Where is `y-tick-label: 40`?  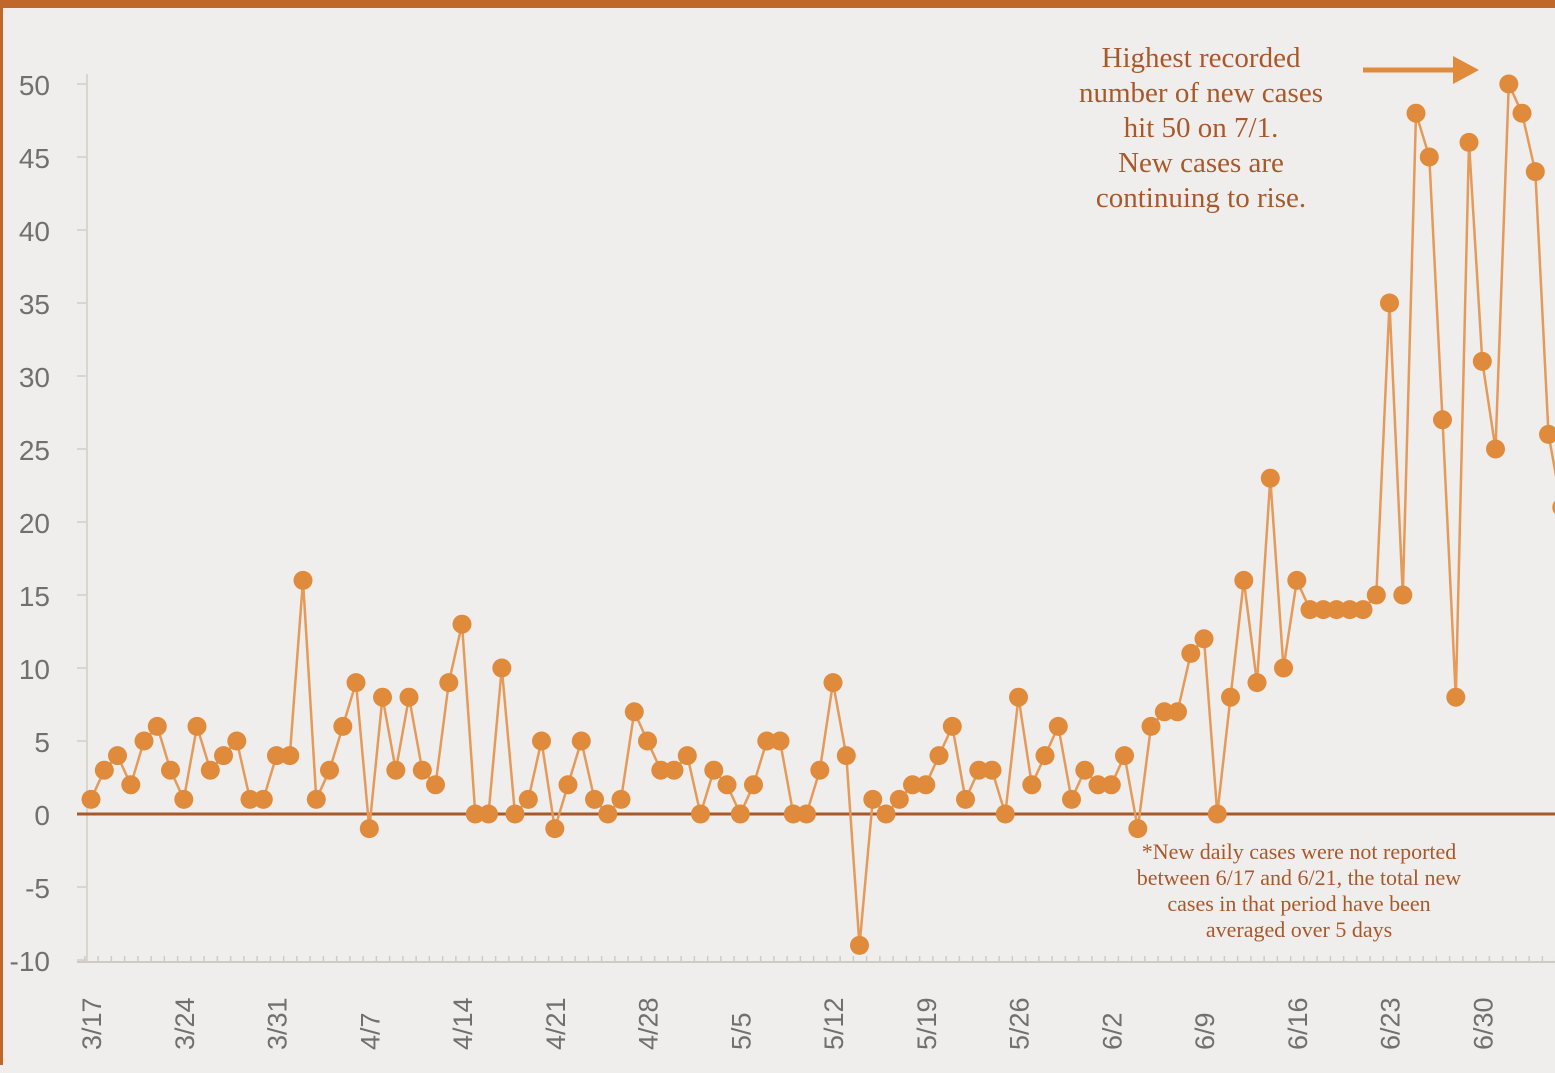 y-tick-label: 40 is located at coordinates (34, 231).